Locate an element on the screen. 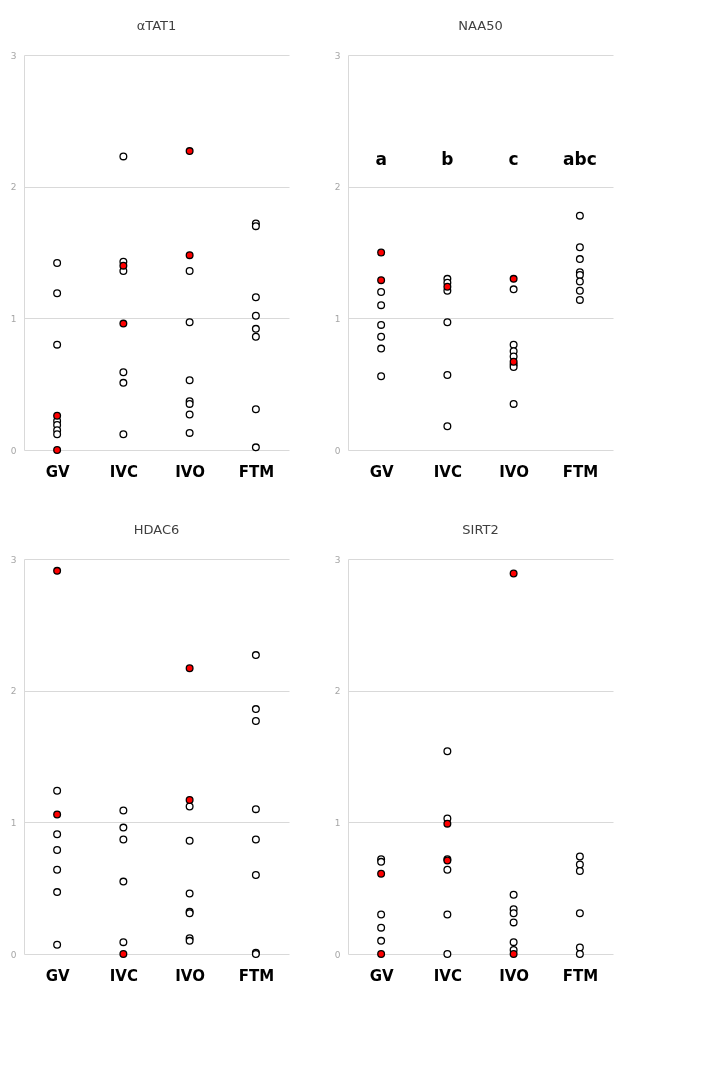 This screenshot has width=701, height=1073. annotation: abc is located at coordinates (580, 159).